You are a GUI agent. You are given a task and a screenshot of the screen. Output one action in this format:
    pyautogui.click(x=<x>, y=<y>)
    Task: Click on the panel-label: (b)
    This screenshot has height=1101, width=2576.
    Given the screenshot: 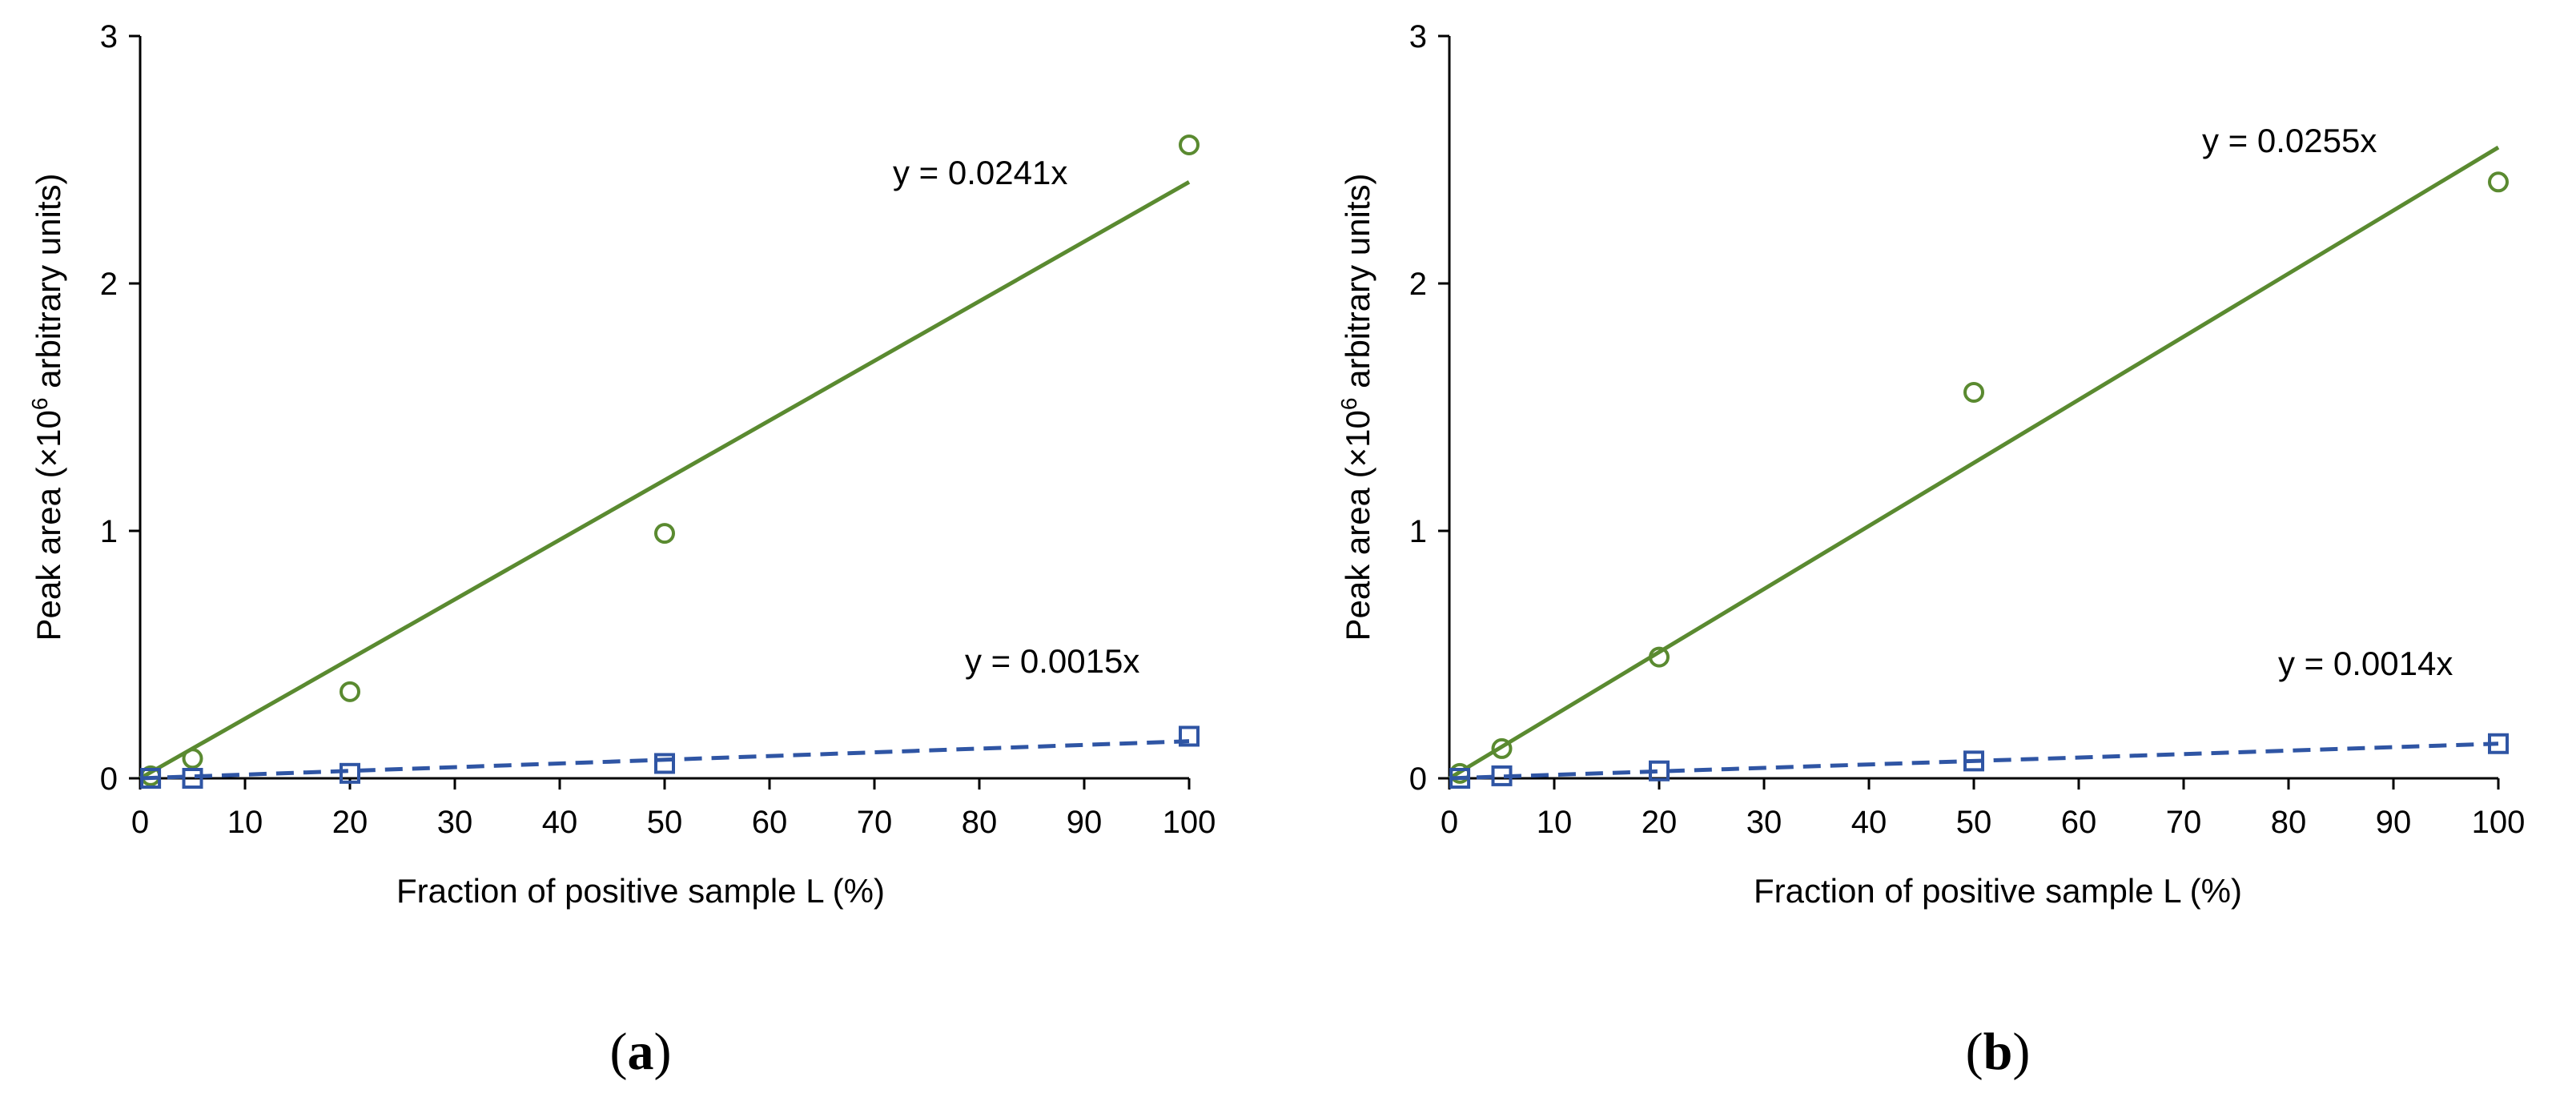 What is the action you would take?
    pyautogui.click(x=1998, y=1052)
    